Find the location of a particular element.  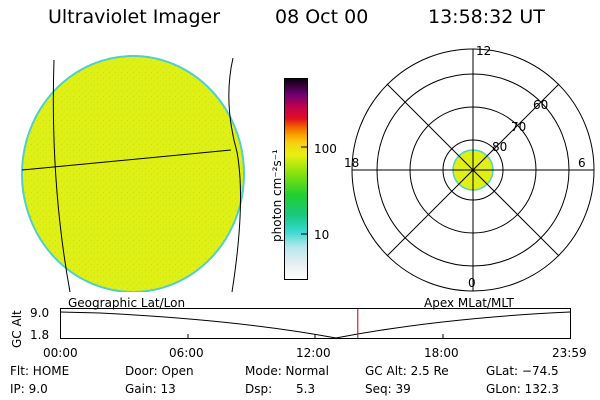

lat-label-60: 60 is located at coordinates (541, 105).